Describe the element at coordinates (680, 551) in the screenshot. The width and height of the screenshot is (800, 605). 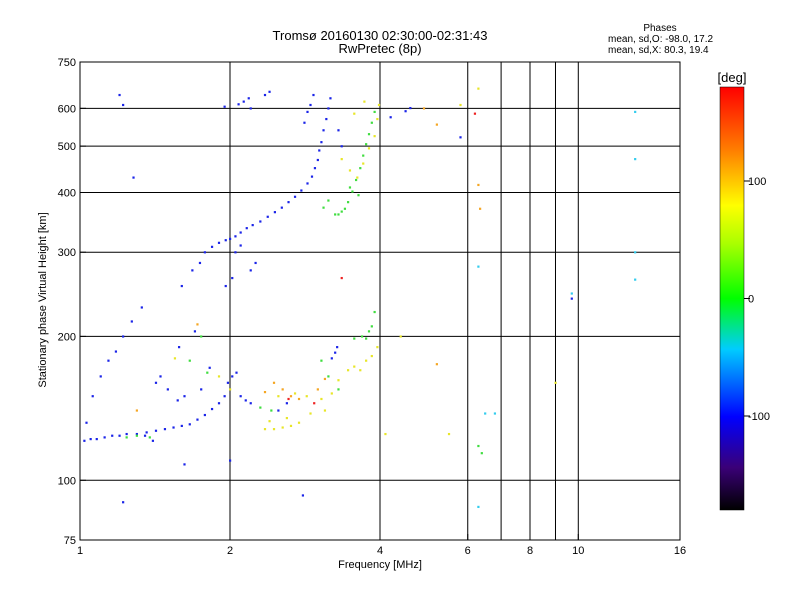
I see `x-tick-label: 16` at that location.